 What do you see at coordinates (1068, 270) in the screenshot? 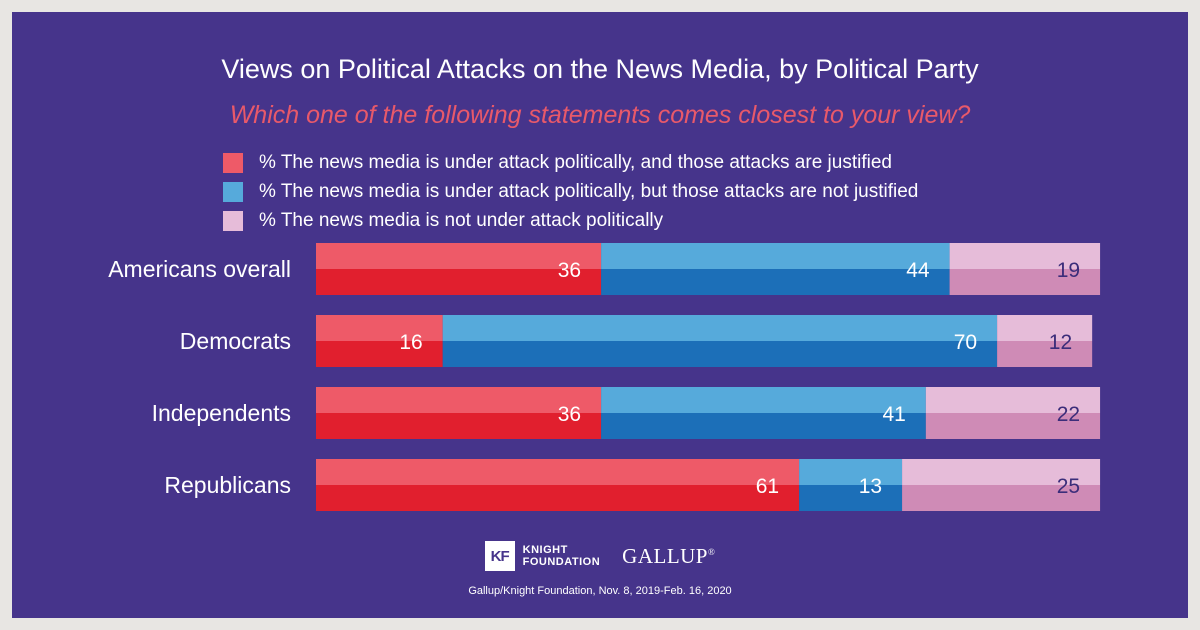
I see `value-label-americans-overall-not-under-attack: 19` at bounding box center [1068, 270].